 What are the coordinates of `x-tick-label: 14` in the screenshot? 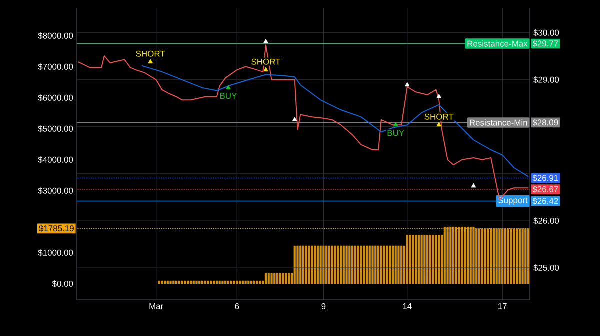 It's located at (407, 307).